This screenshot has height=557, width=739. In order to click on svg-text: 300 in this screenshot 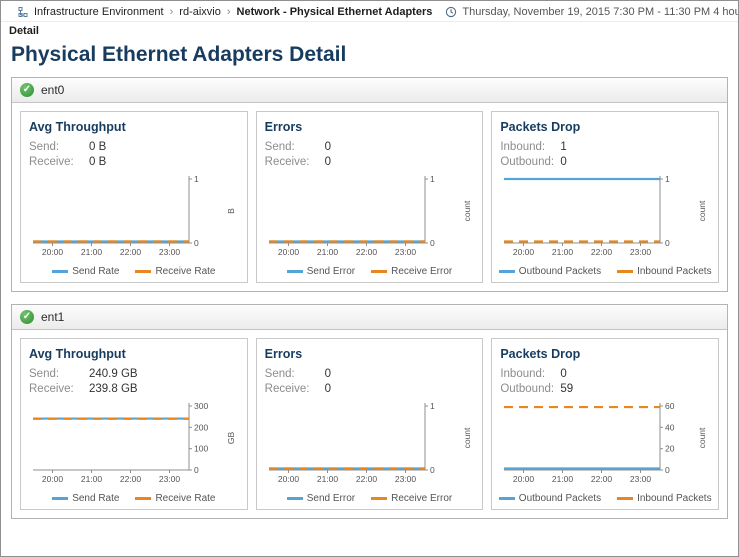, I will do `click(201, 406)`.